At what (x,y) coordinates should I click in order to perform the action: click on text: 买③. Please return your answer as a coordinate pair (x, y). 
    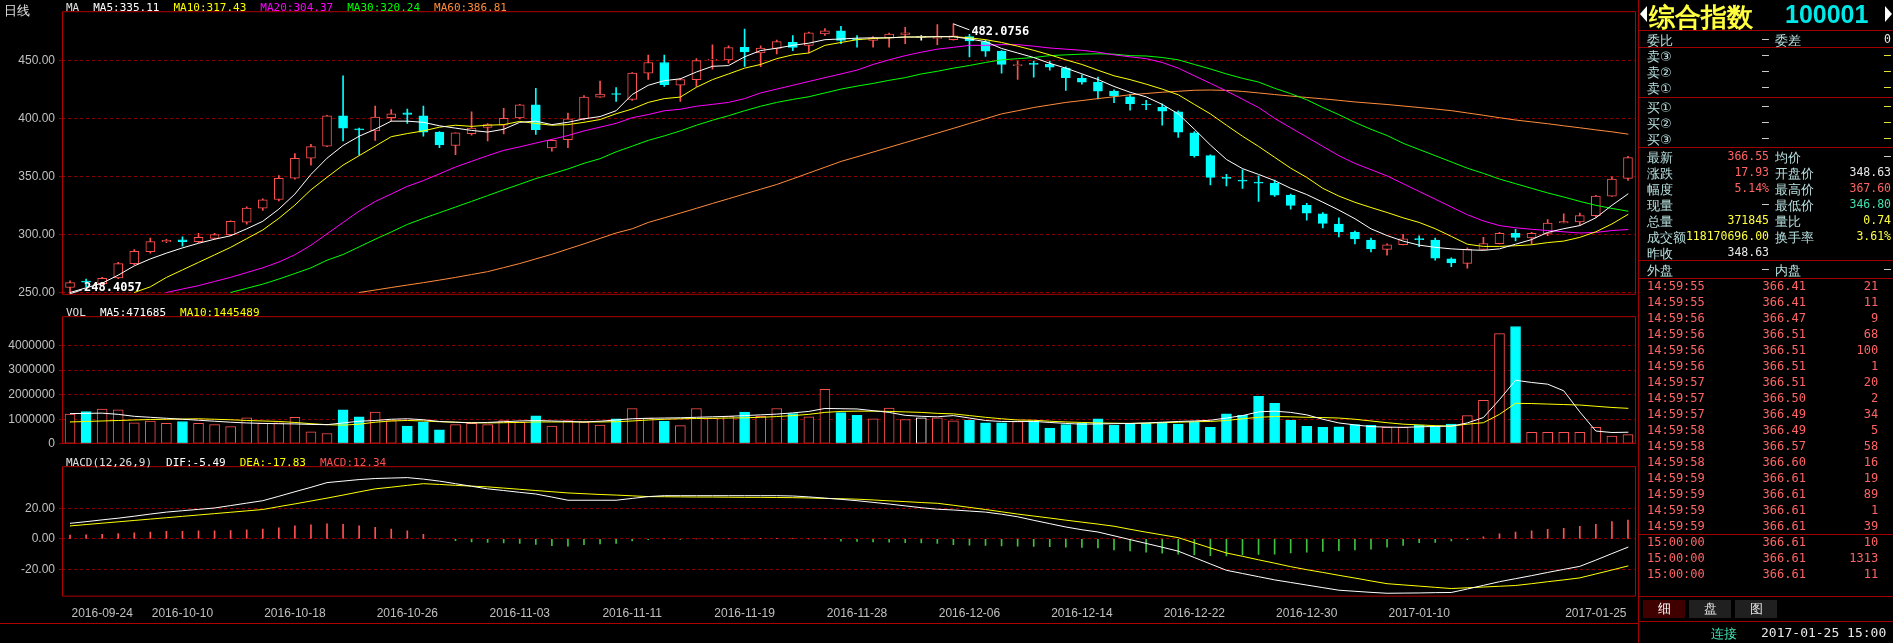
    Looking at the image, I should click on (1659, 140).